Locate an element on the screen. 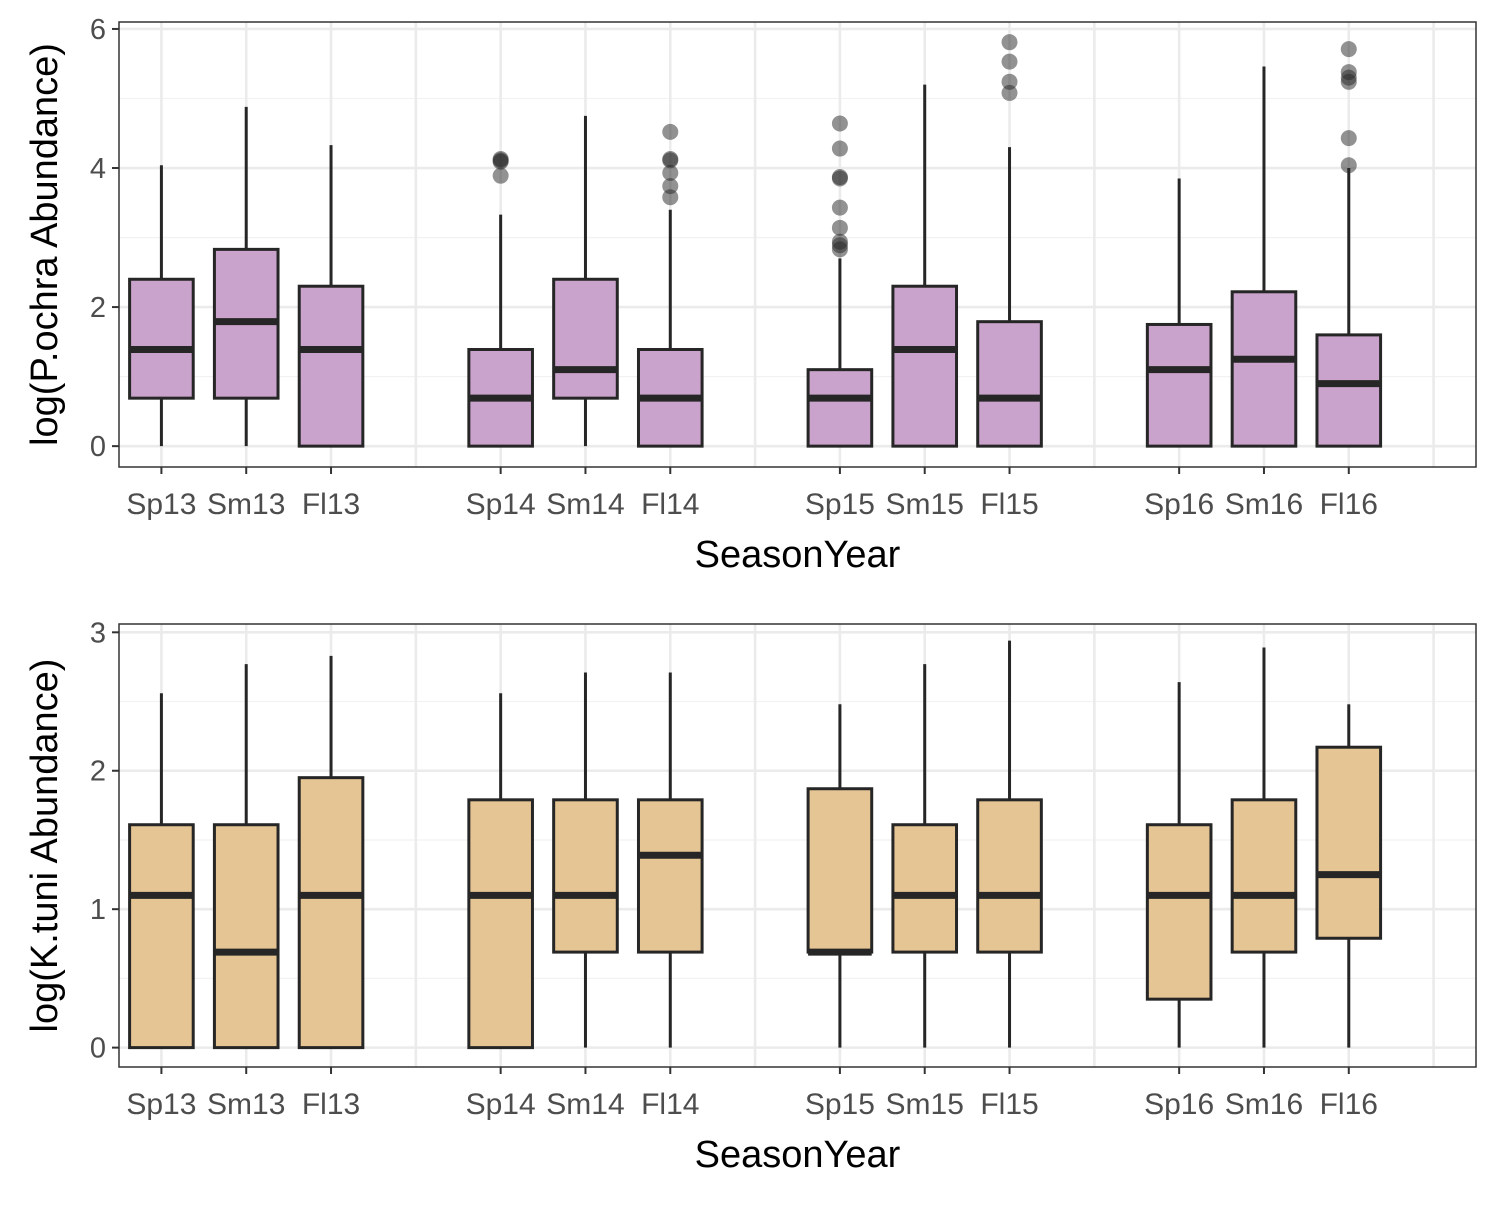  y-axis-title: log(K.tuni Abundance) is located at coordinates (45, 846).